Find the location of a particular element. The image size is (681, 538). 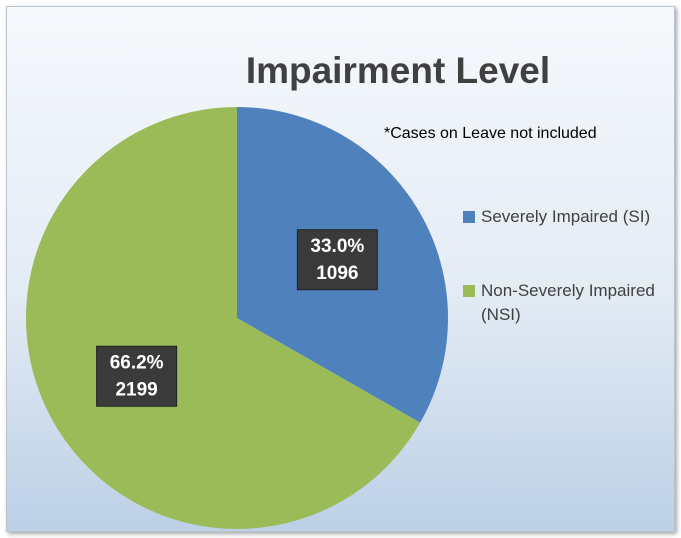

data-label: 66.2% 2199 is located at coordinates (137, 376).